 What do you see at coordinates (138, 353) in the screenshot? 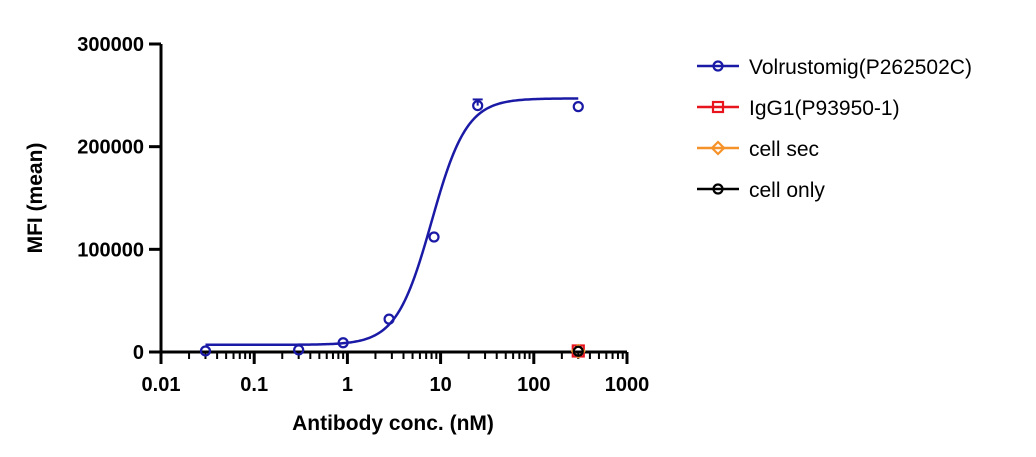
I see `y-tick-label: 0` at bounding box center [138, 353].